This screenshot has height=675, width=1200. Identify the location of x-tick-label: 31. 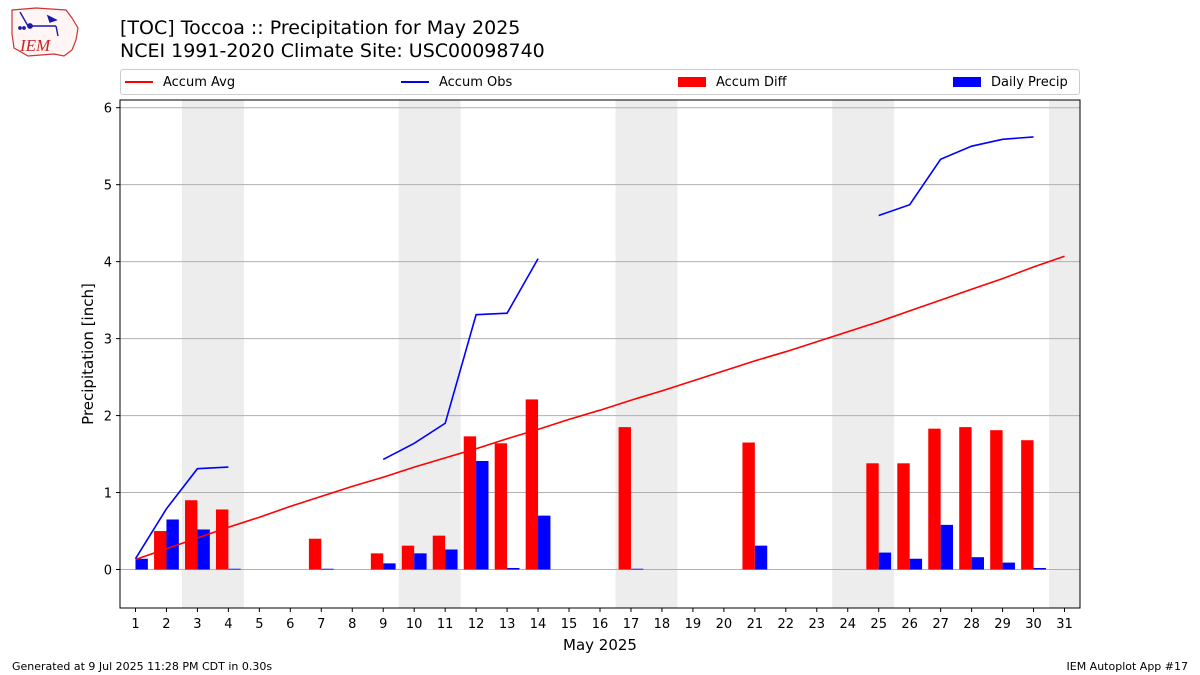
(1064, 624).